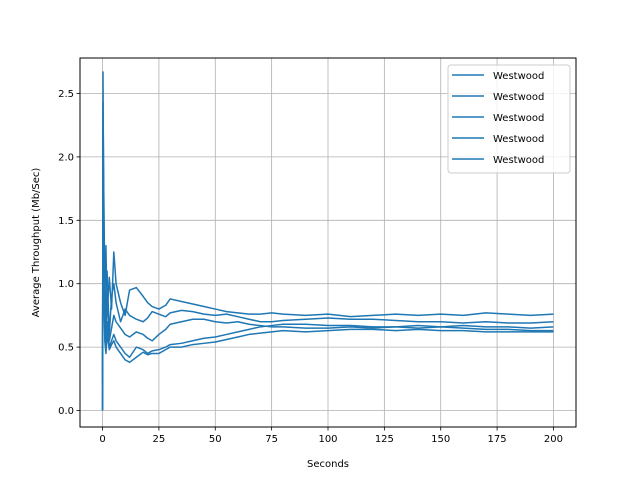  What do you see at coordinates (36, 243) in the screenshot?
I see `y-axis-label: Average Throughput (Mb/Sec)` at bounding box center [36, 243].